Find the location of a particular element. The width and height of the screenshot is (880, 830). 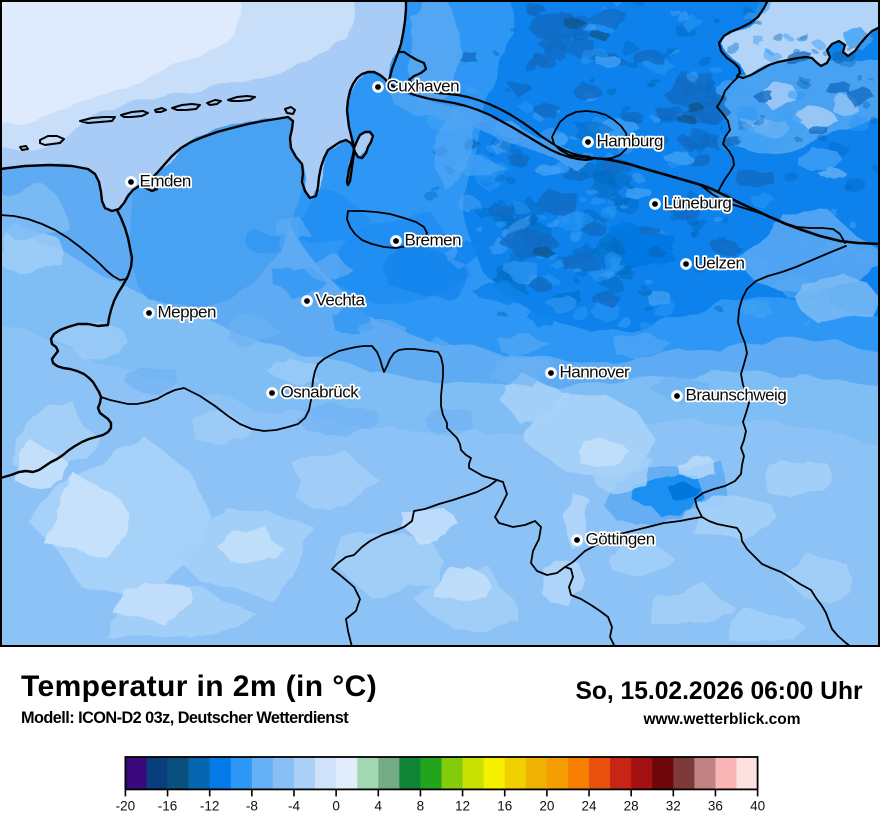

svg-text: -20 is located at coordinates (126, 806).